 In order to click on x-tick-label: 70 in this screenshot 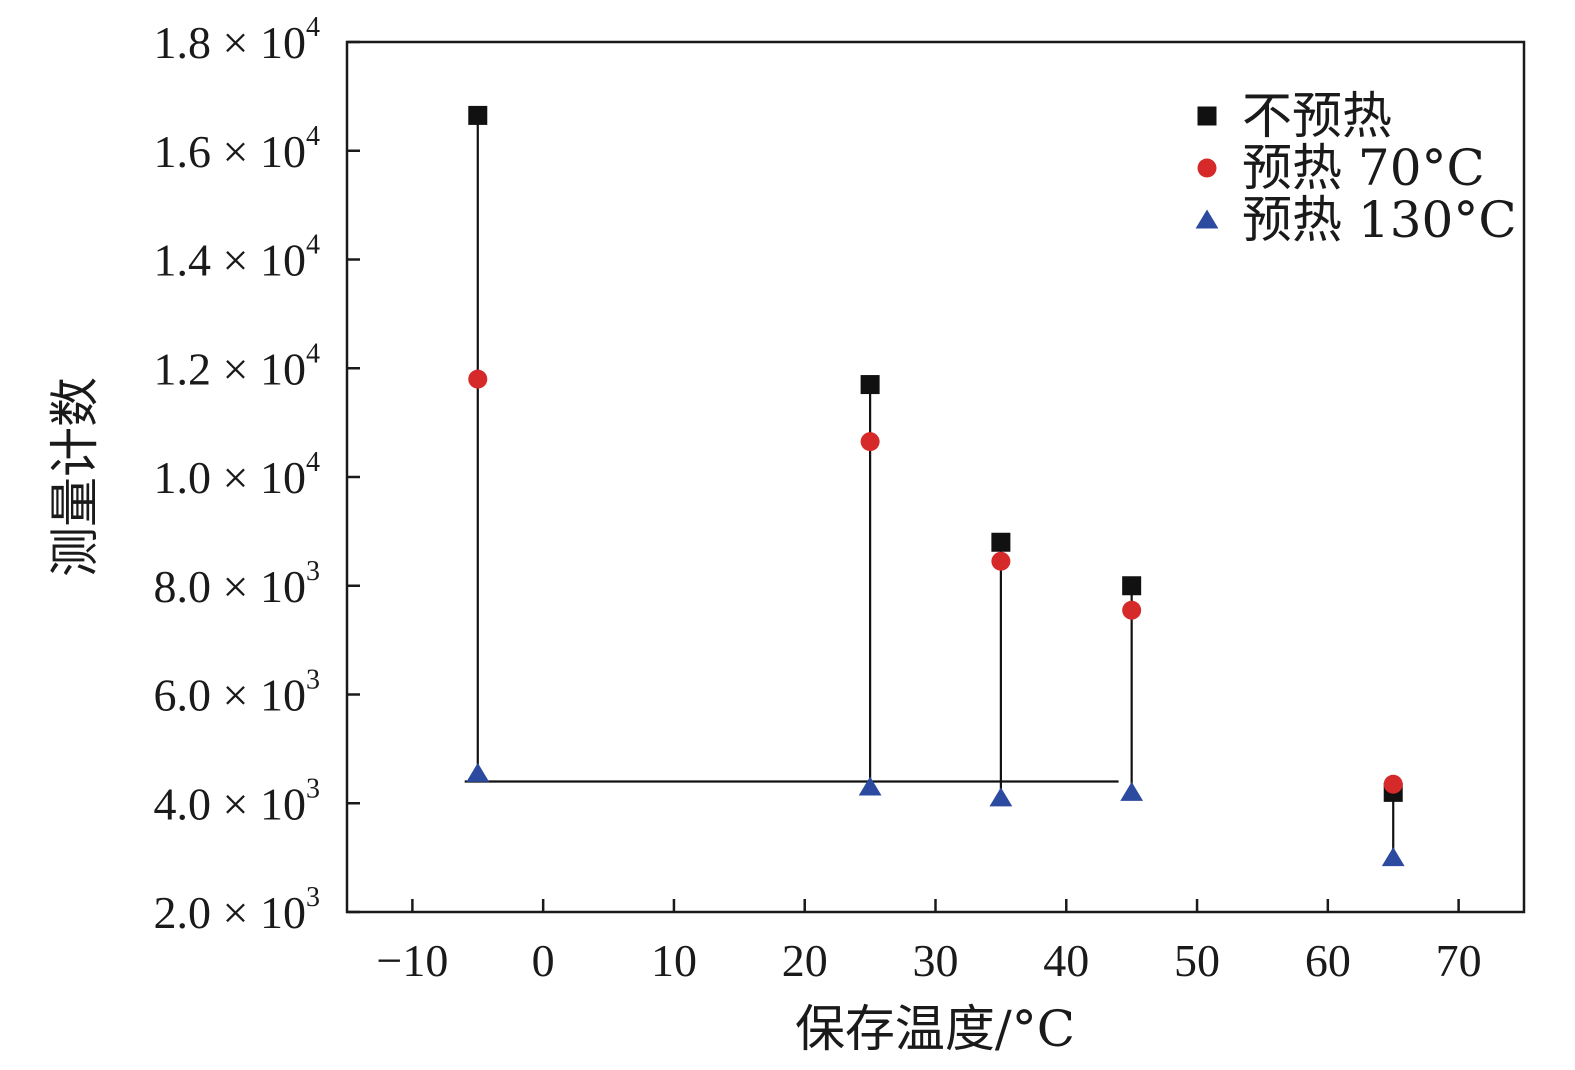, I will do `click(1459, 960)`.